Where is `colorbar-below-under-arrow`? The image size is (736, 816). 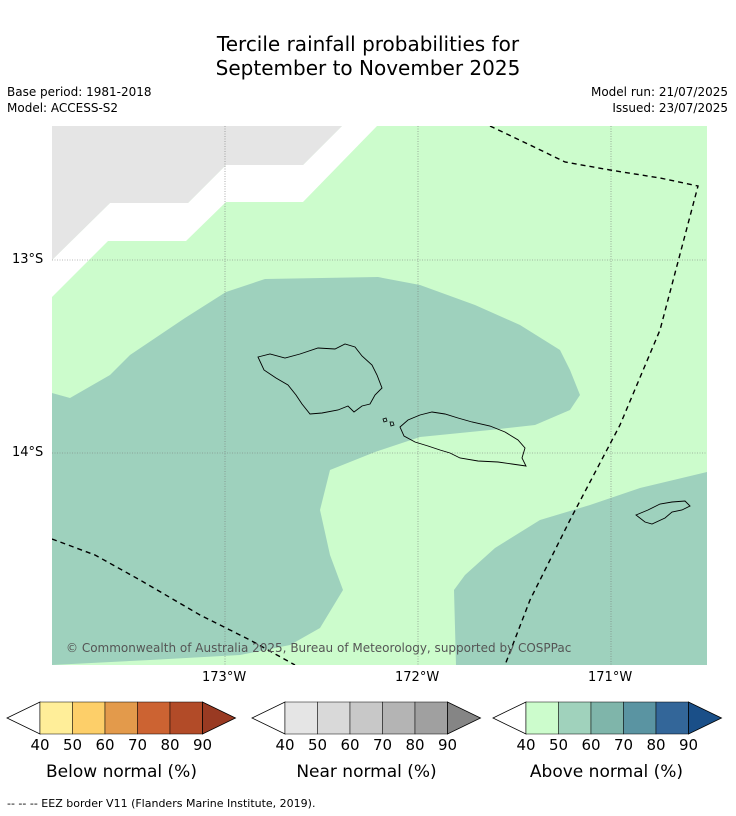
colorbar-below-under-arrow is located at coordinates (23, 718).